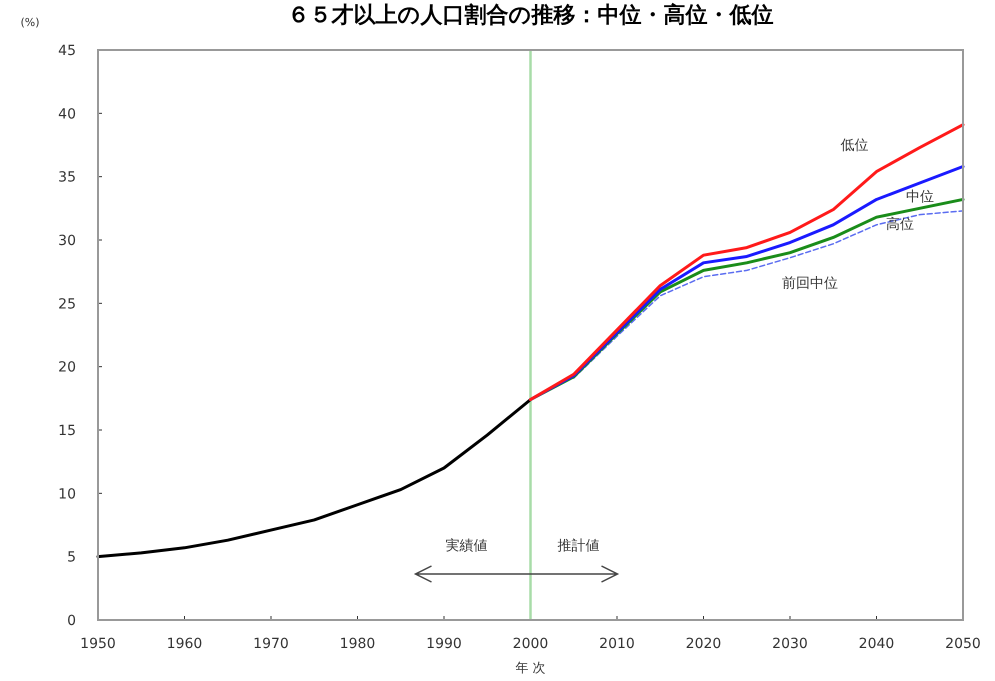 The width and height of the screenshot is (995, 681). What do you see at coordinates (358, 644) in the screenshot?
I see `x-tick-label: 1980` at bounding box center [358, 644].